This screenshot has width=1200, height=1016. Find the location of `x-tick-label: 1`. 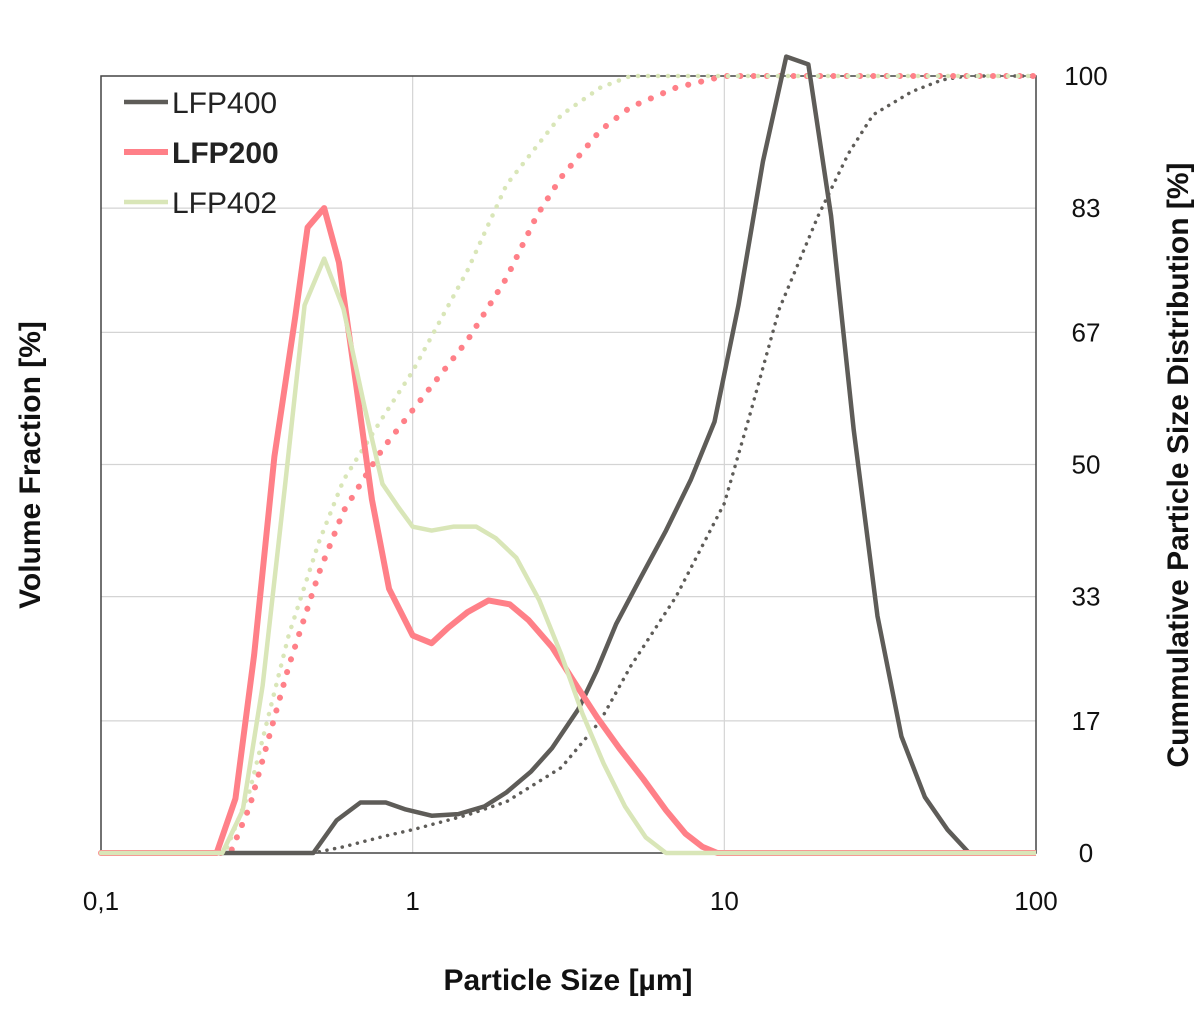

x-tick-label: 1 is located at coordinates (412, 901).